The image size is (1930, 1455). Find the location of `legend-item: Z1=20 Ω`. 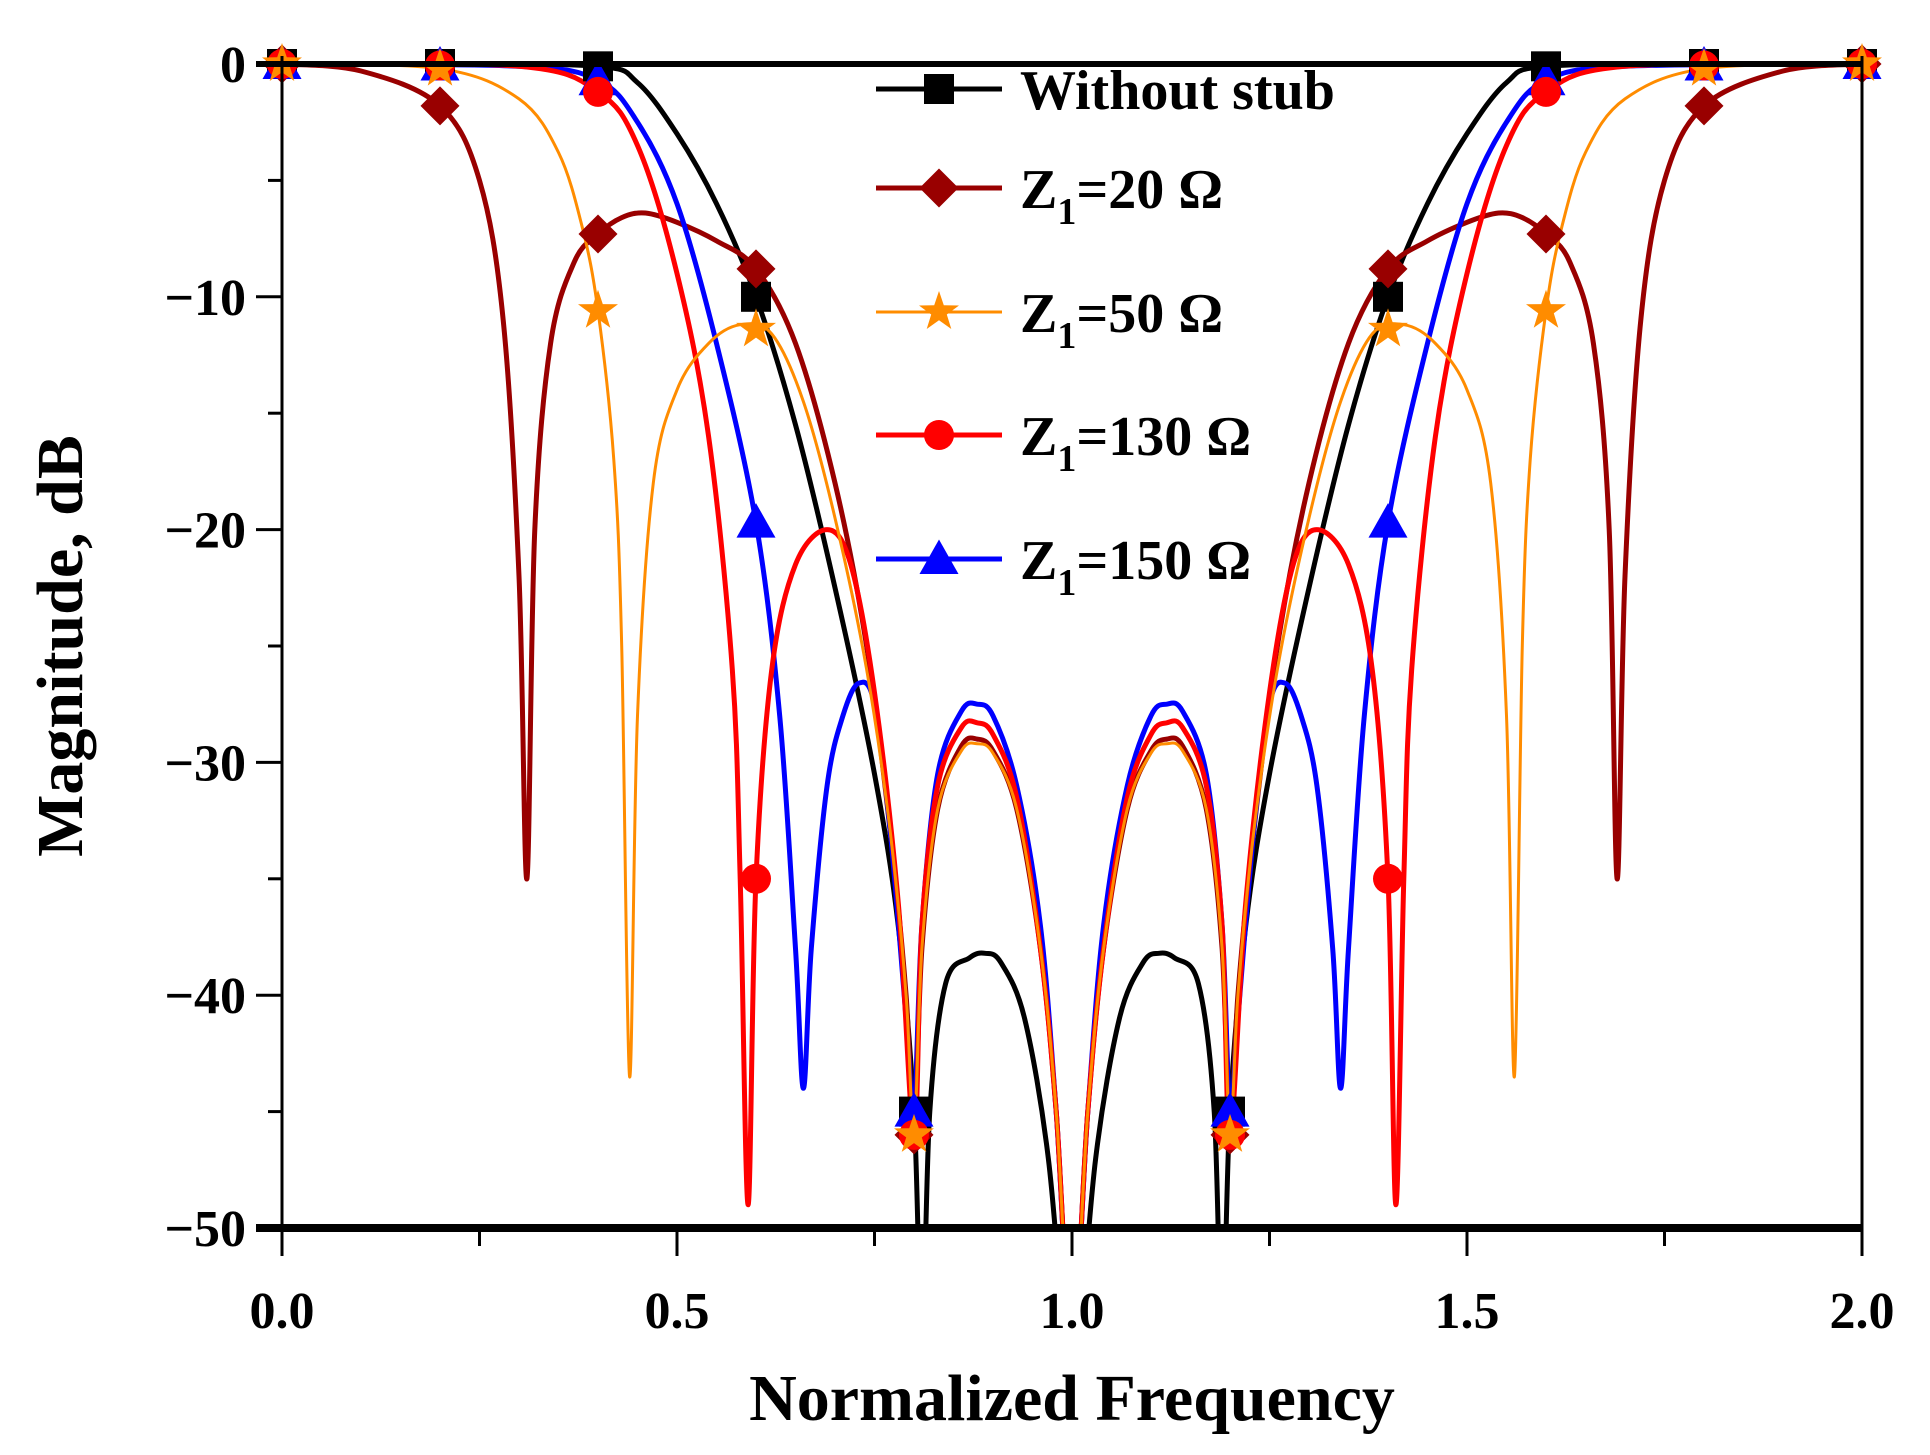

legend-item: Z1=20 Ω is located at coordinates (1049, 196).